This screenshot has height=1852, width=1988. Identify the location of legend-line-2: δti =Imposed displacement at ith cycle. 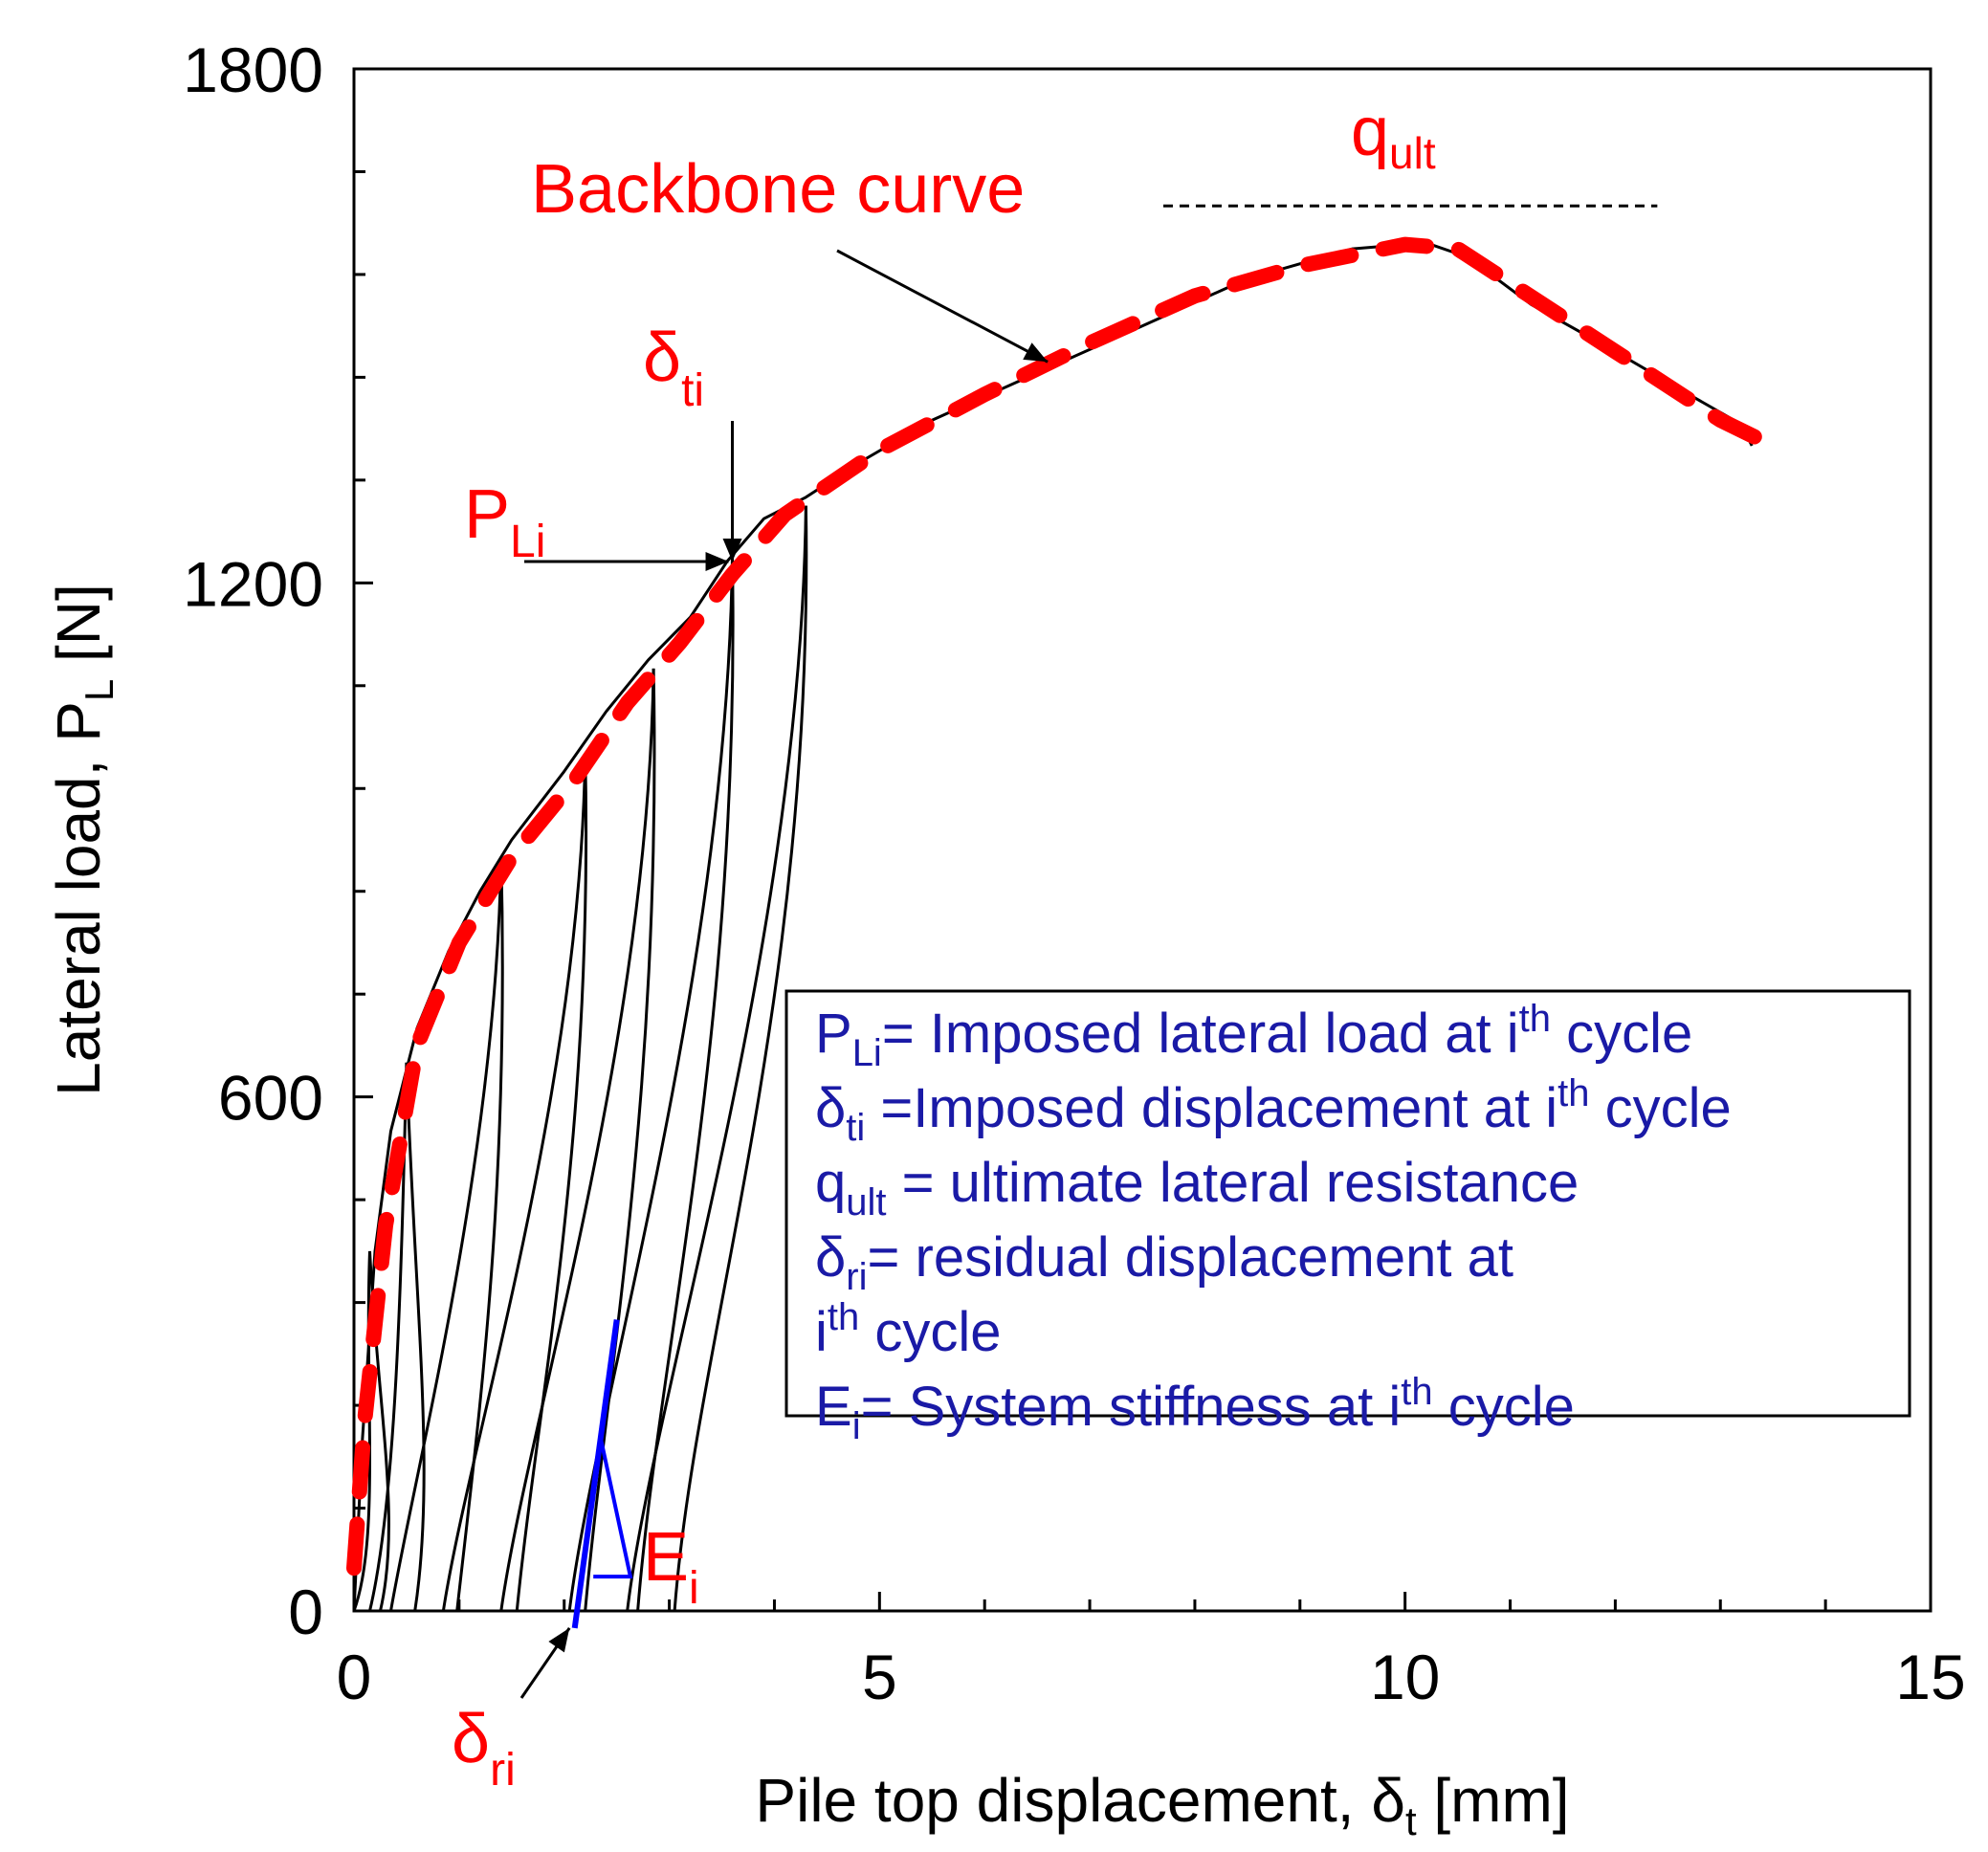
(1273, 1110).